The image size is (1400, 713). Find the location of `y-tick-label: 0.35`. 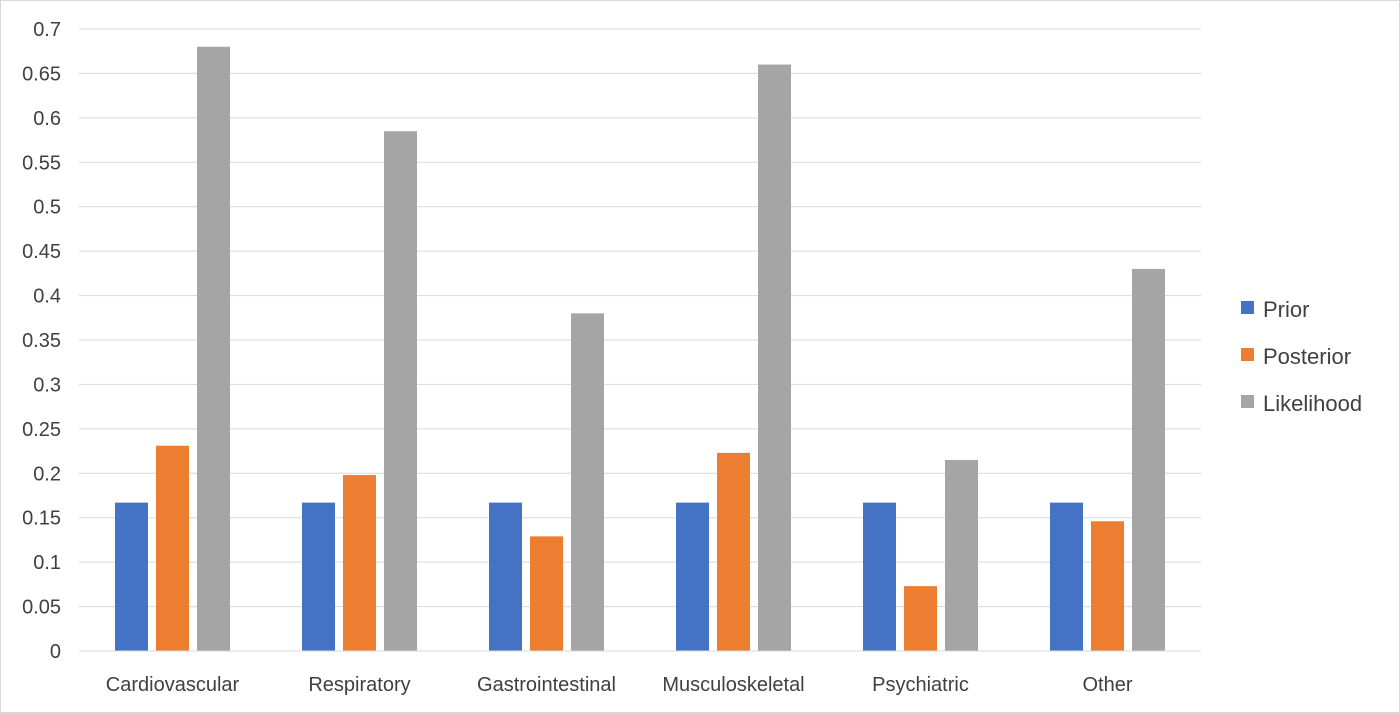

y-tick-label: 0.35 is located at coordinates (41, 341).